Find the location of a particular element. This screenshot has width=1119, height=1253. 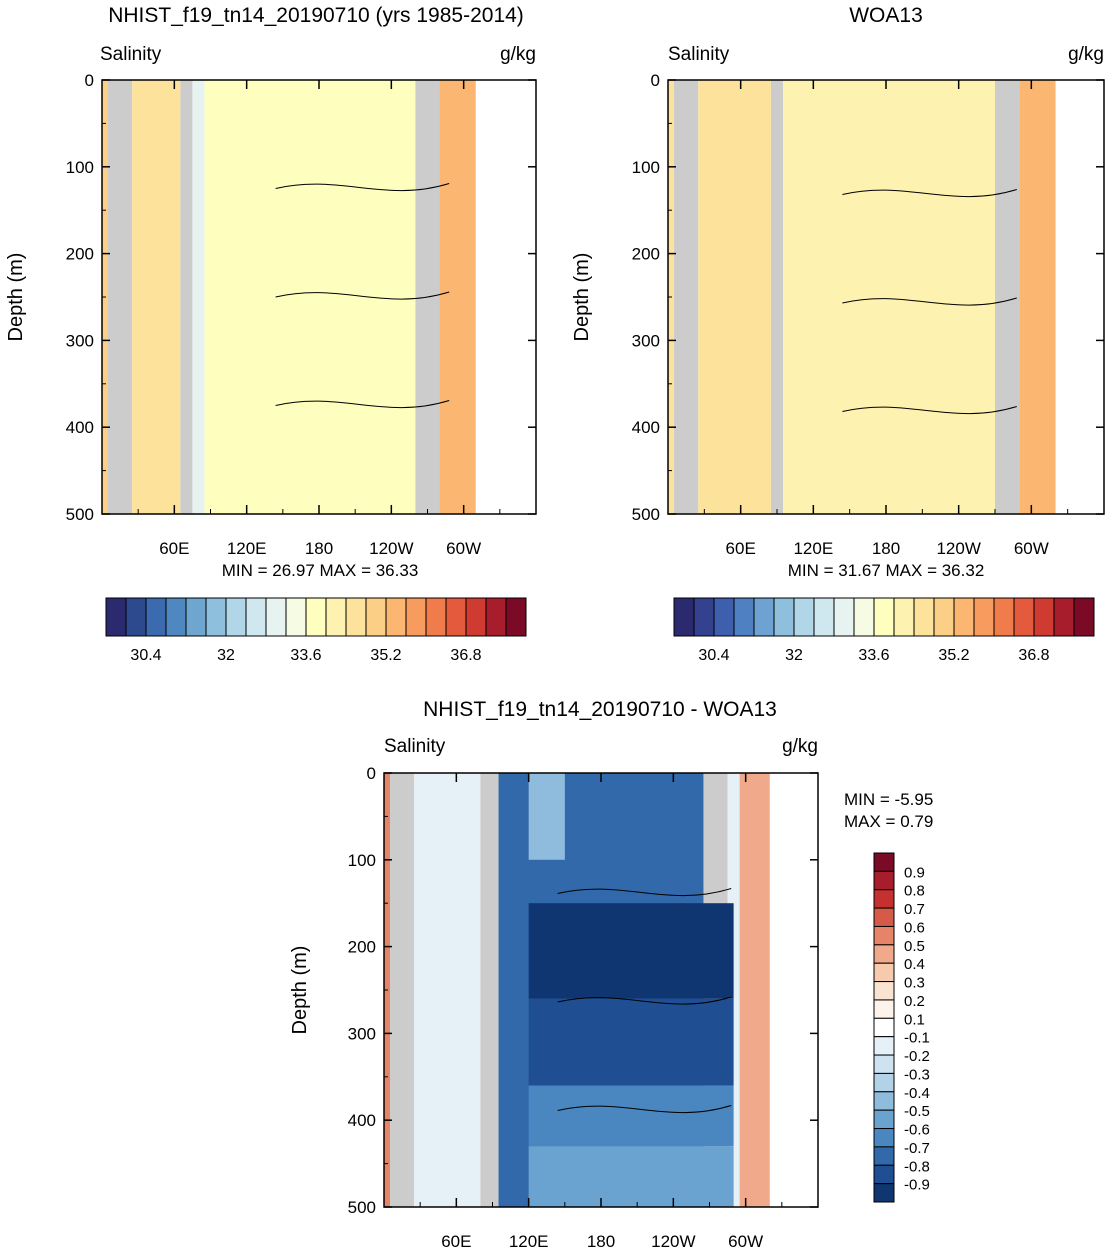

colorbar-label-3: 35.2 is located at coordinates (953, 655).